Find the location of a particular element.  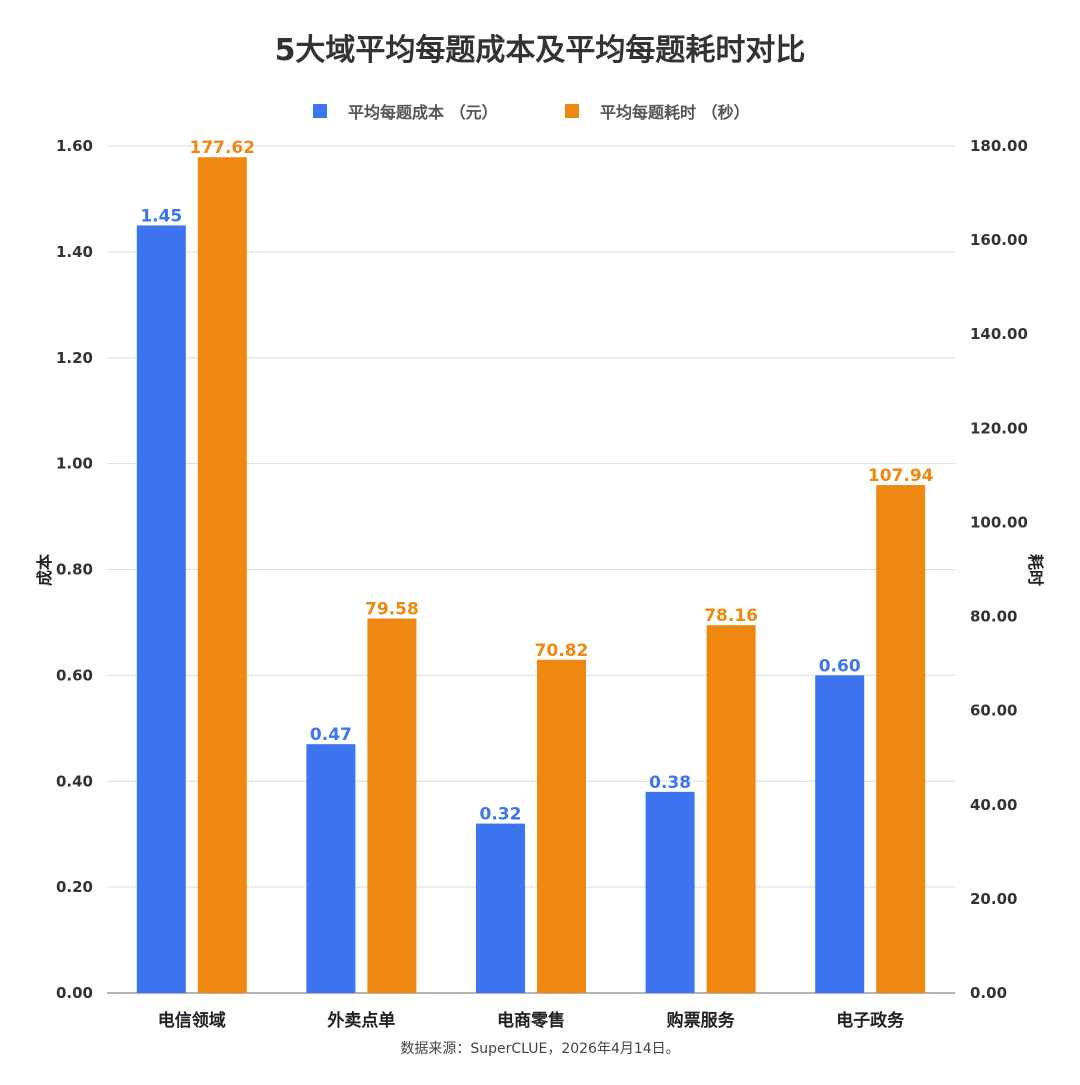

right-tick-label: 0.00 is located at coordinates (988, 993).